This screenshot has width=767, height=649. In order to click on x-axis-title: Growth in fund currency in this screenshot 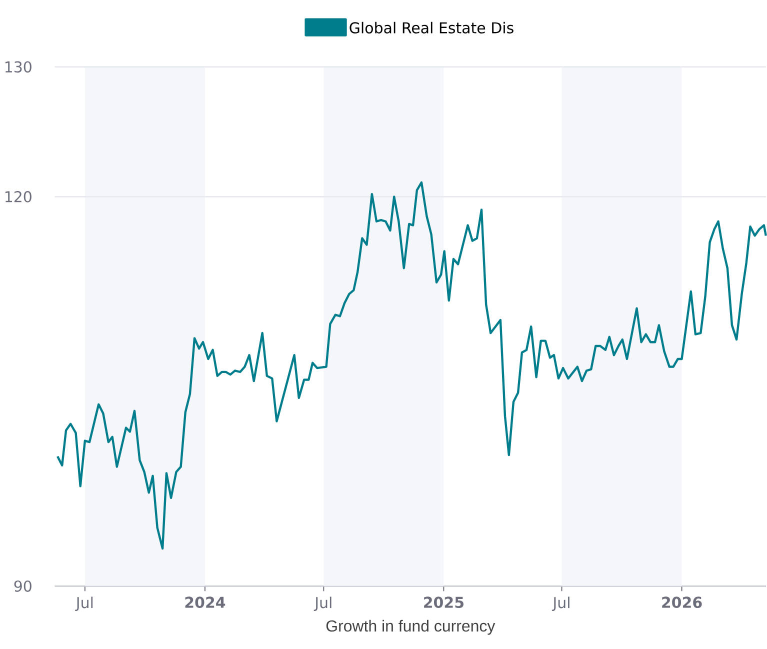, I will do `click(411, 627)`.